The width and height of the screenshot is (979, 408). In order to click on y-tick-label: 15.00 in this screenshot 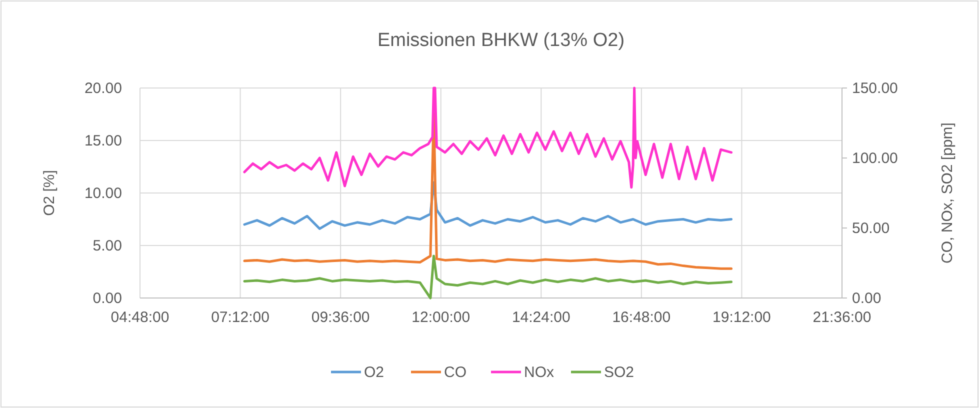, I will do `click(103, 141)`.